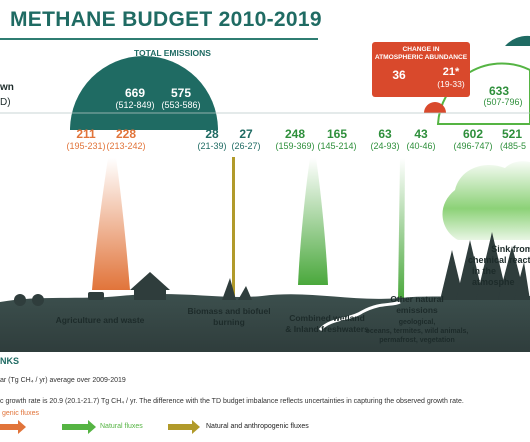  Describe the element at coordinates (79, 427) in the screenshot. I see `legend-natural-arrow` at that location.